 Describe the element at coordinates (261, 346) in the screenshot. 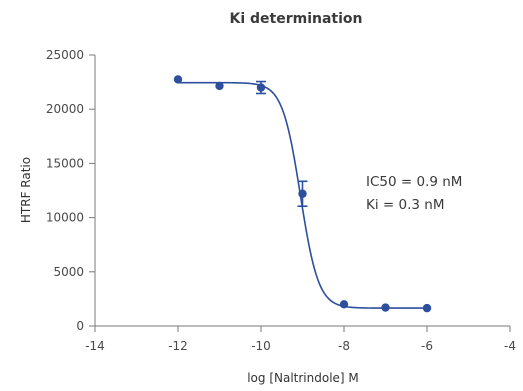

I see `x-tick-label: -10` at that location.